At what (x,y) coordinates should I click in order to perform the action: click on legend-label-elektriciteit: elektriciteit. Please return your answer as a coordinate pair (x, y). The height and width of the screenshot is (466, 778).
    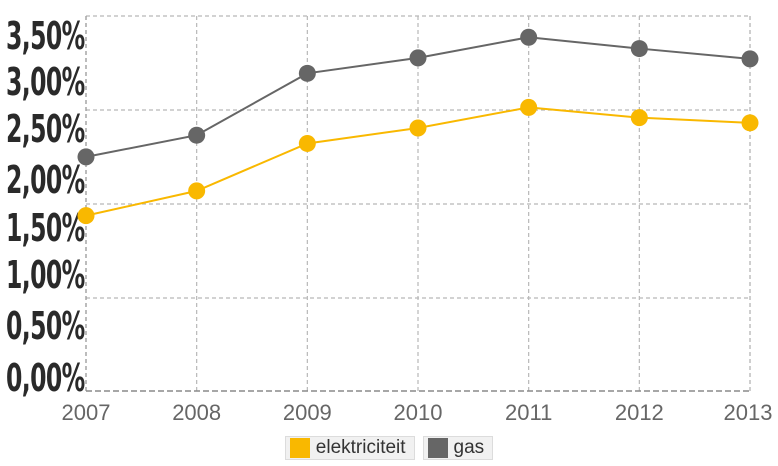
    Looking at the image, I should click on (360, 447).